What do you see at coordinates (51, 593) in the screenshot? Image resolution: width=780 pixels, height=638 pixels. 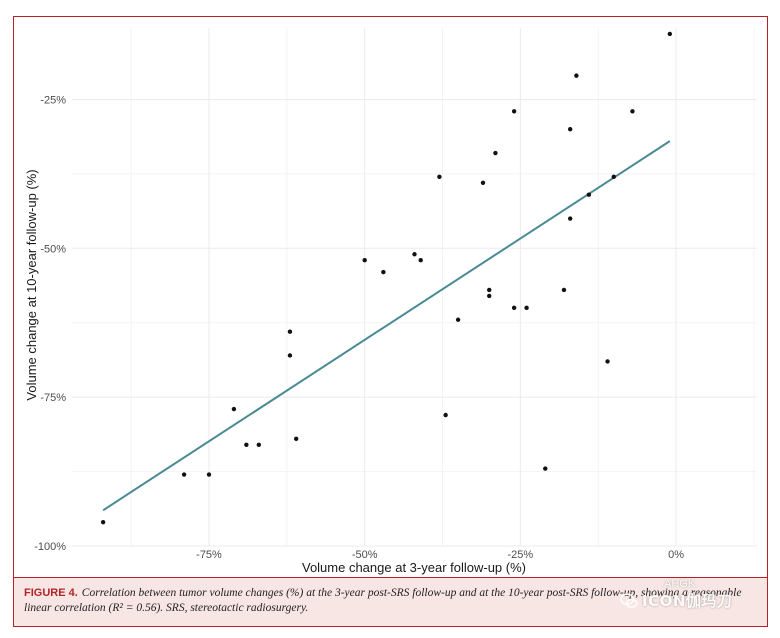 I see `caption-label: FIGURE 4.` at bounding box center [51, 593].